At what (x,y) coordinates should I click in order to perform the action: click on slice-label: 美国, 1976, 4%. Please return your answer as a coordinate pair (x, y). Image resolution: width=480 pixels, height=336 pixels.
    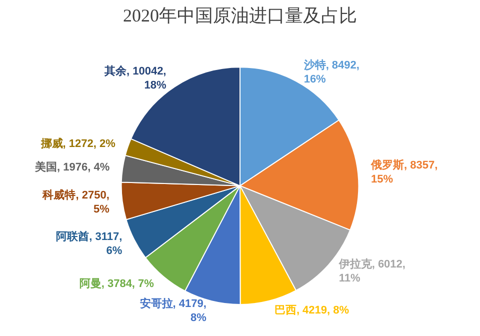
    Looking at the image, I should click on (72, 167).